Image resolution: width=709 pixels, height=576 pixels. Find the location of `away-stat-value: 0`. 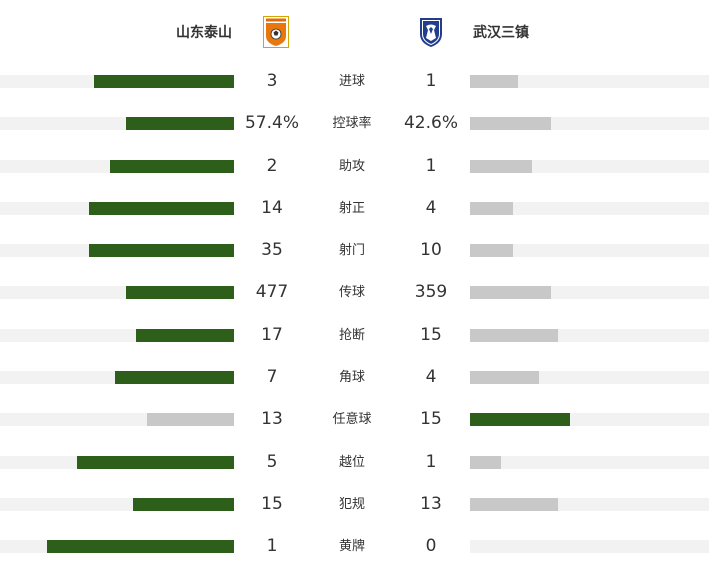

away-stat-value: 0 is located at coordinates (431, 546).